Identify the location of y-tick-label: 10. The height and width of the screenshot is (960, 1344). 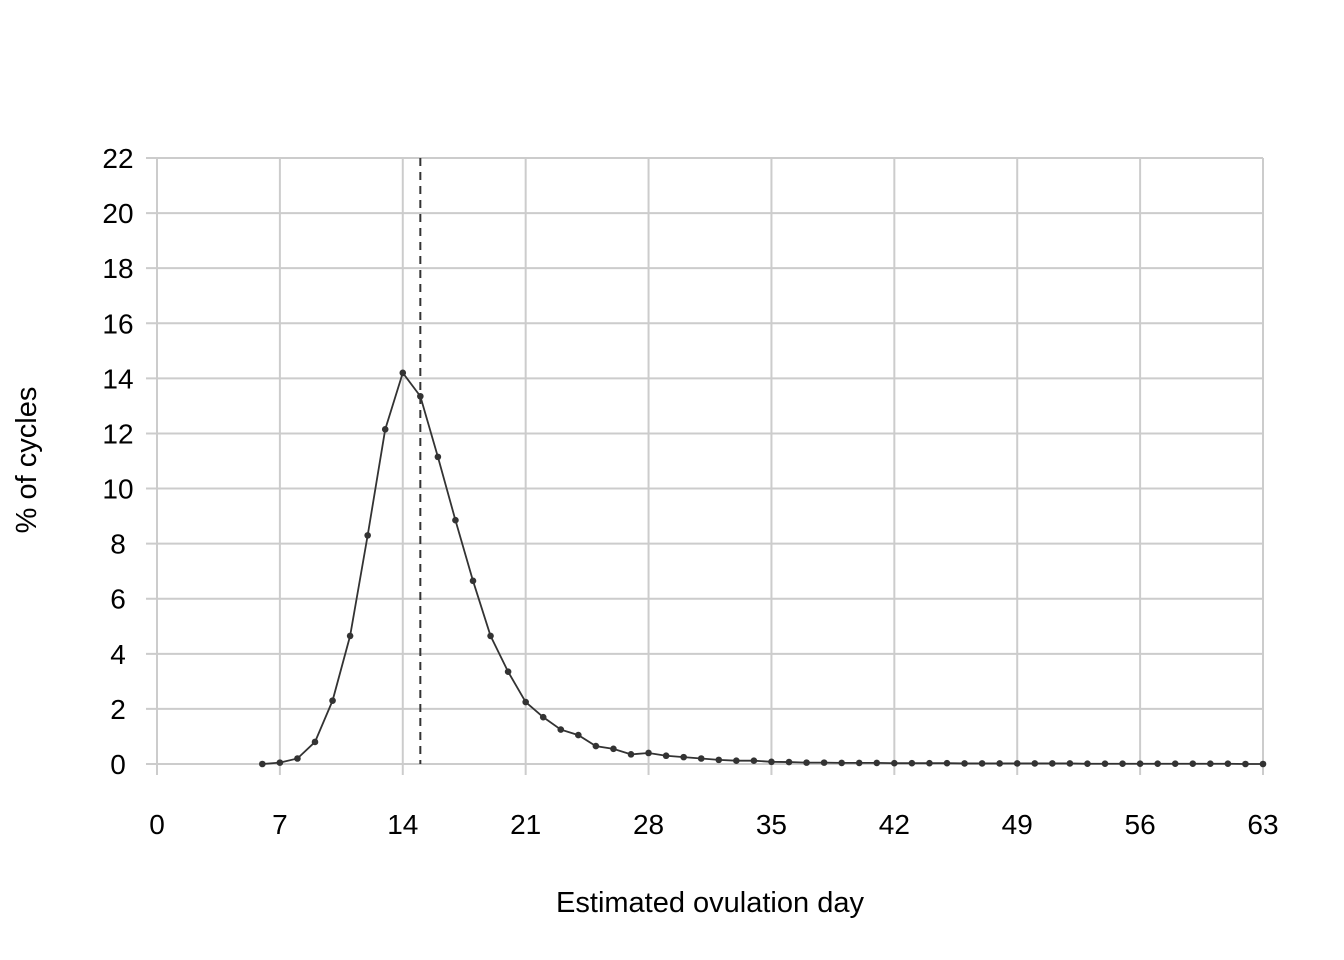
(117, 489).